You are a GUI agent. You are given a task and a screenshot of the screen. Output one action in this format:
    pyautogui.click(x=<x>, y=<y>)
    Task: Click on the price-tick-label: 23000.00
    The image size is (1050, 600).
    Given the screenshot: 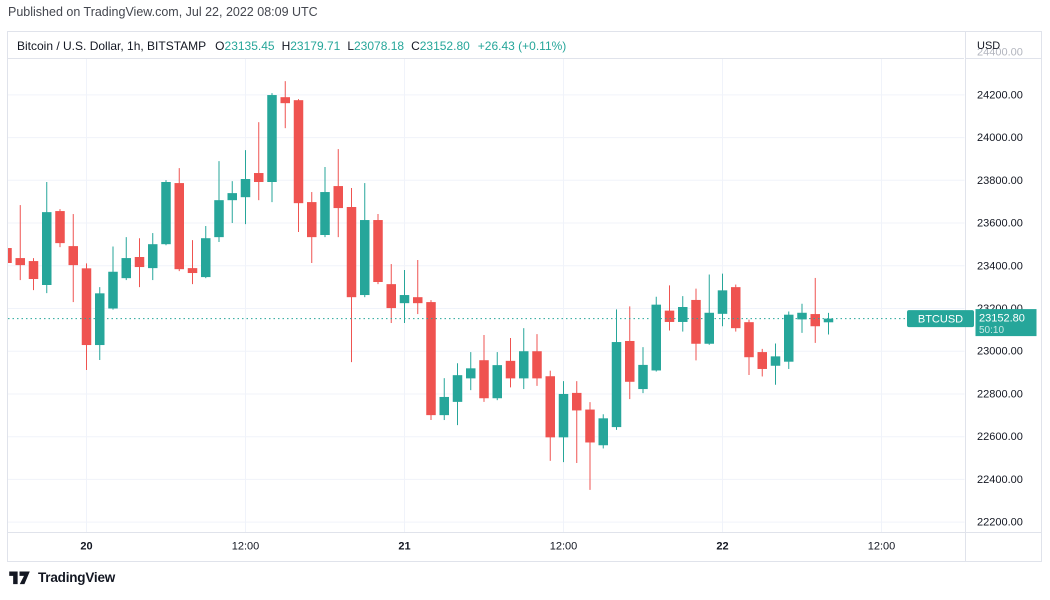 What is the action you would take?
    pyautogui.click(x=1000, y=352)
    